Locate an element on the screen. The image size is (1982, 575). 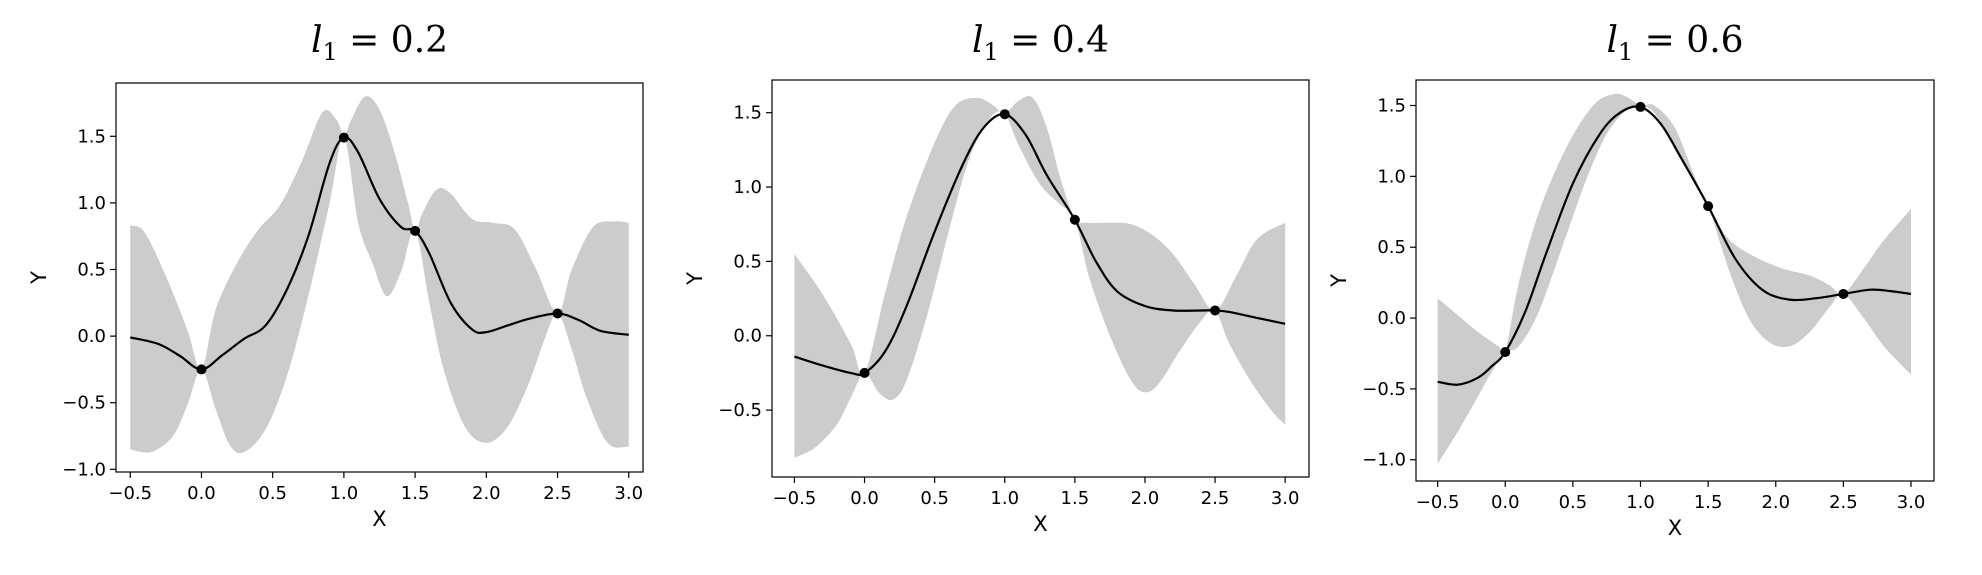
title-value: = 0.4 is located at coordinates (1054, 40).